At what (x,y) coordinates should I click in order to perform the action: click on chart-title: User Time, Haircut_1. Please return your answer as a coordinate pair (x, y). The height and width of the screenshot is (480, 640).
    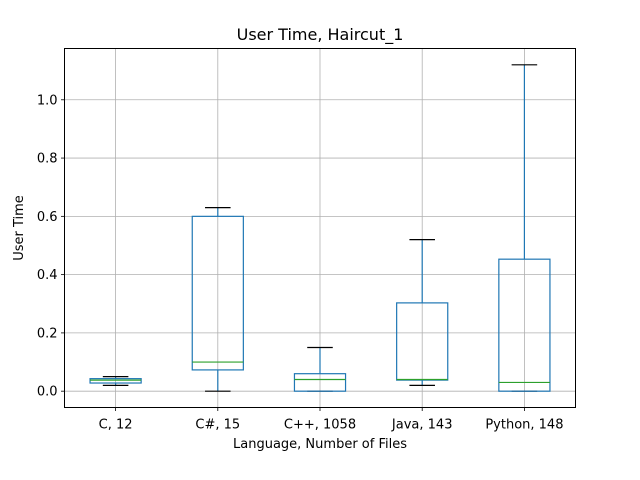
    Looking at the image, I should click on (320, 35).